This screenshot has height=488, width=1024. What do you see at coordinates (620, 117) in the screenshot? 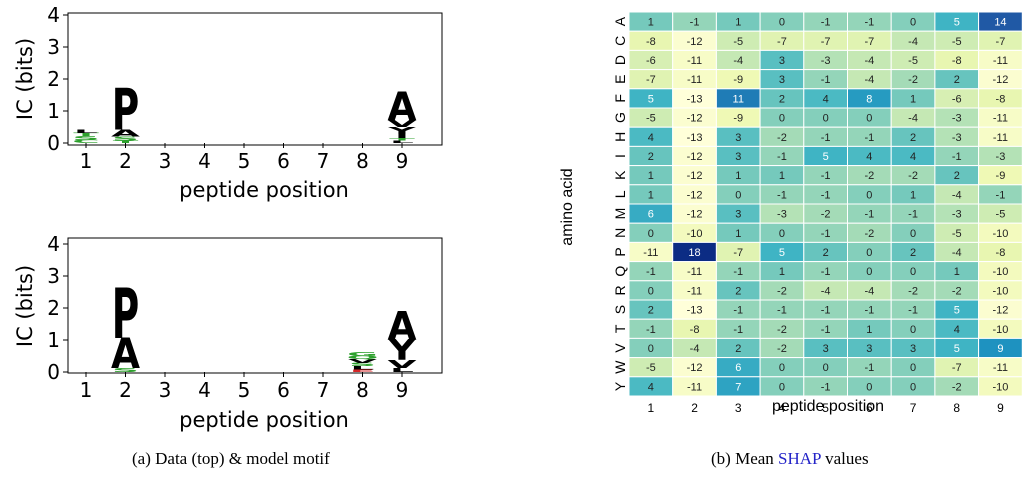
I see `heatmap-row-label: G` at bounding box center [620, 117].